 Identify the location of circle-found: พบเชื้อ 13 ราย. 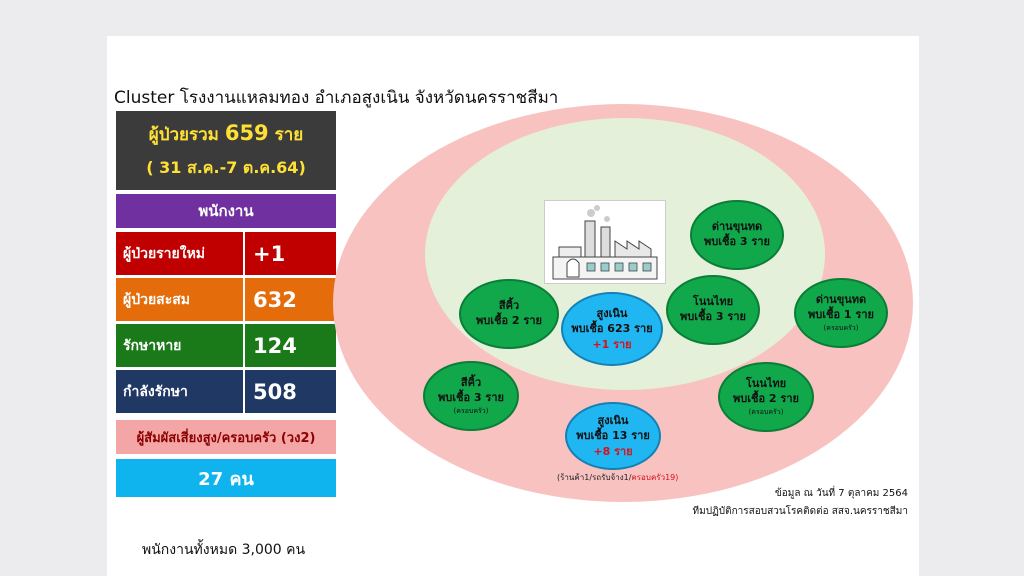
(613, 435).